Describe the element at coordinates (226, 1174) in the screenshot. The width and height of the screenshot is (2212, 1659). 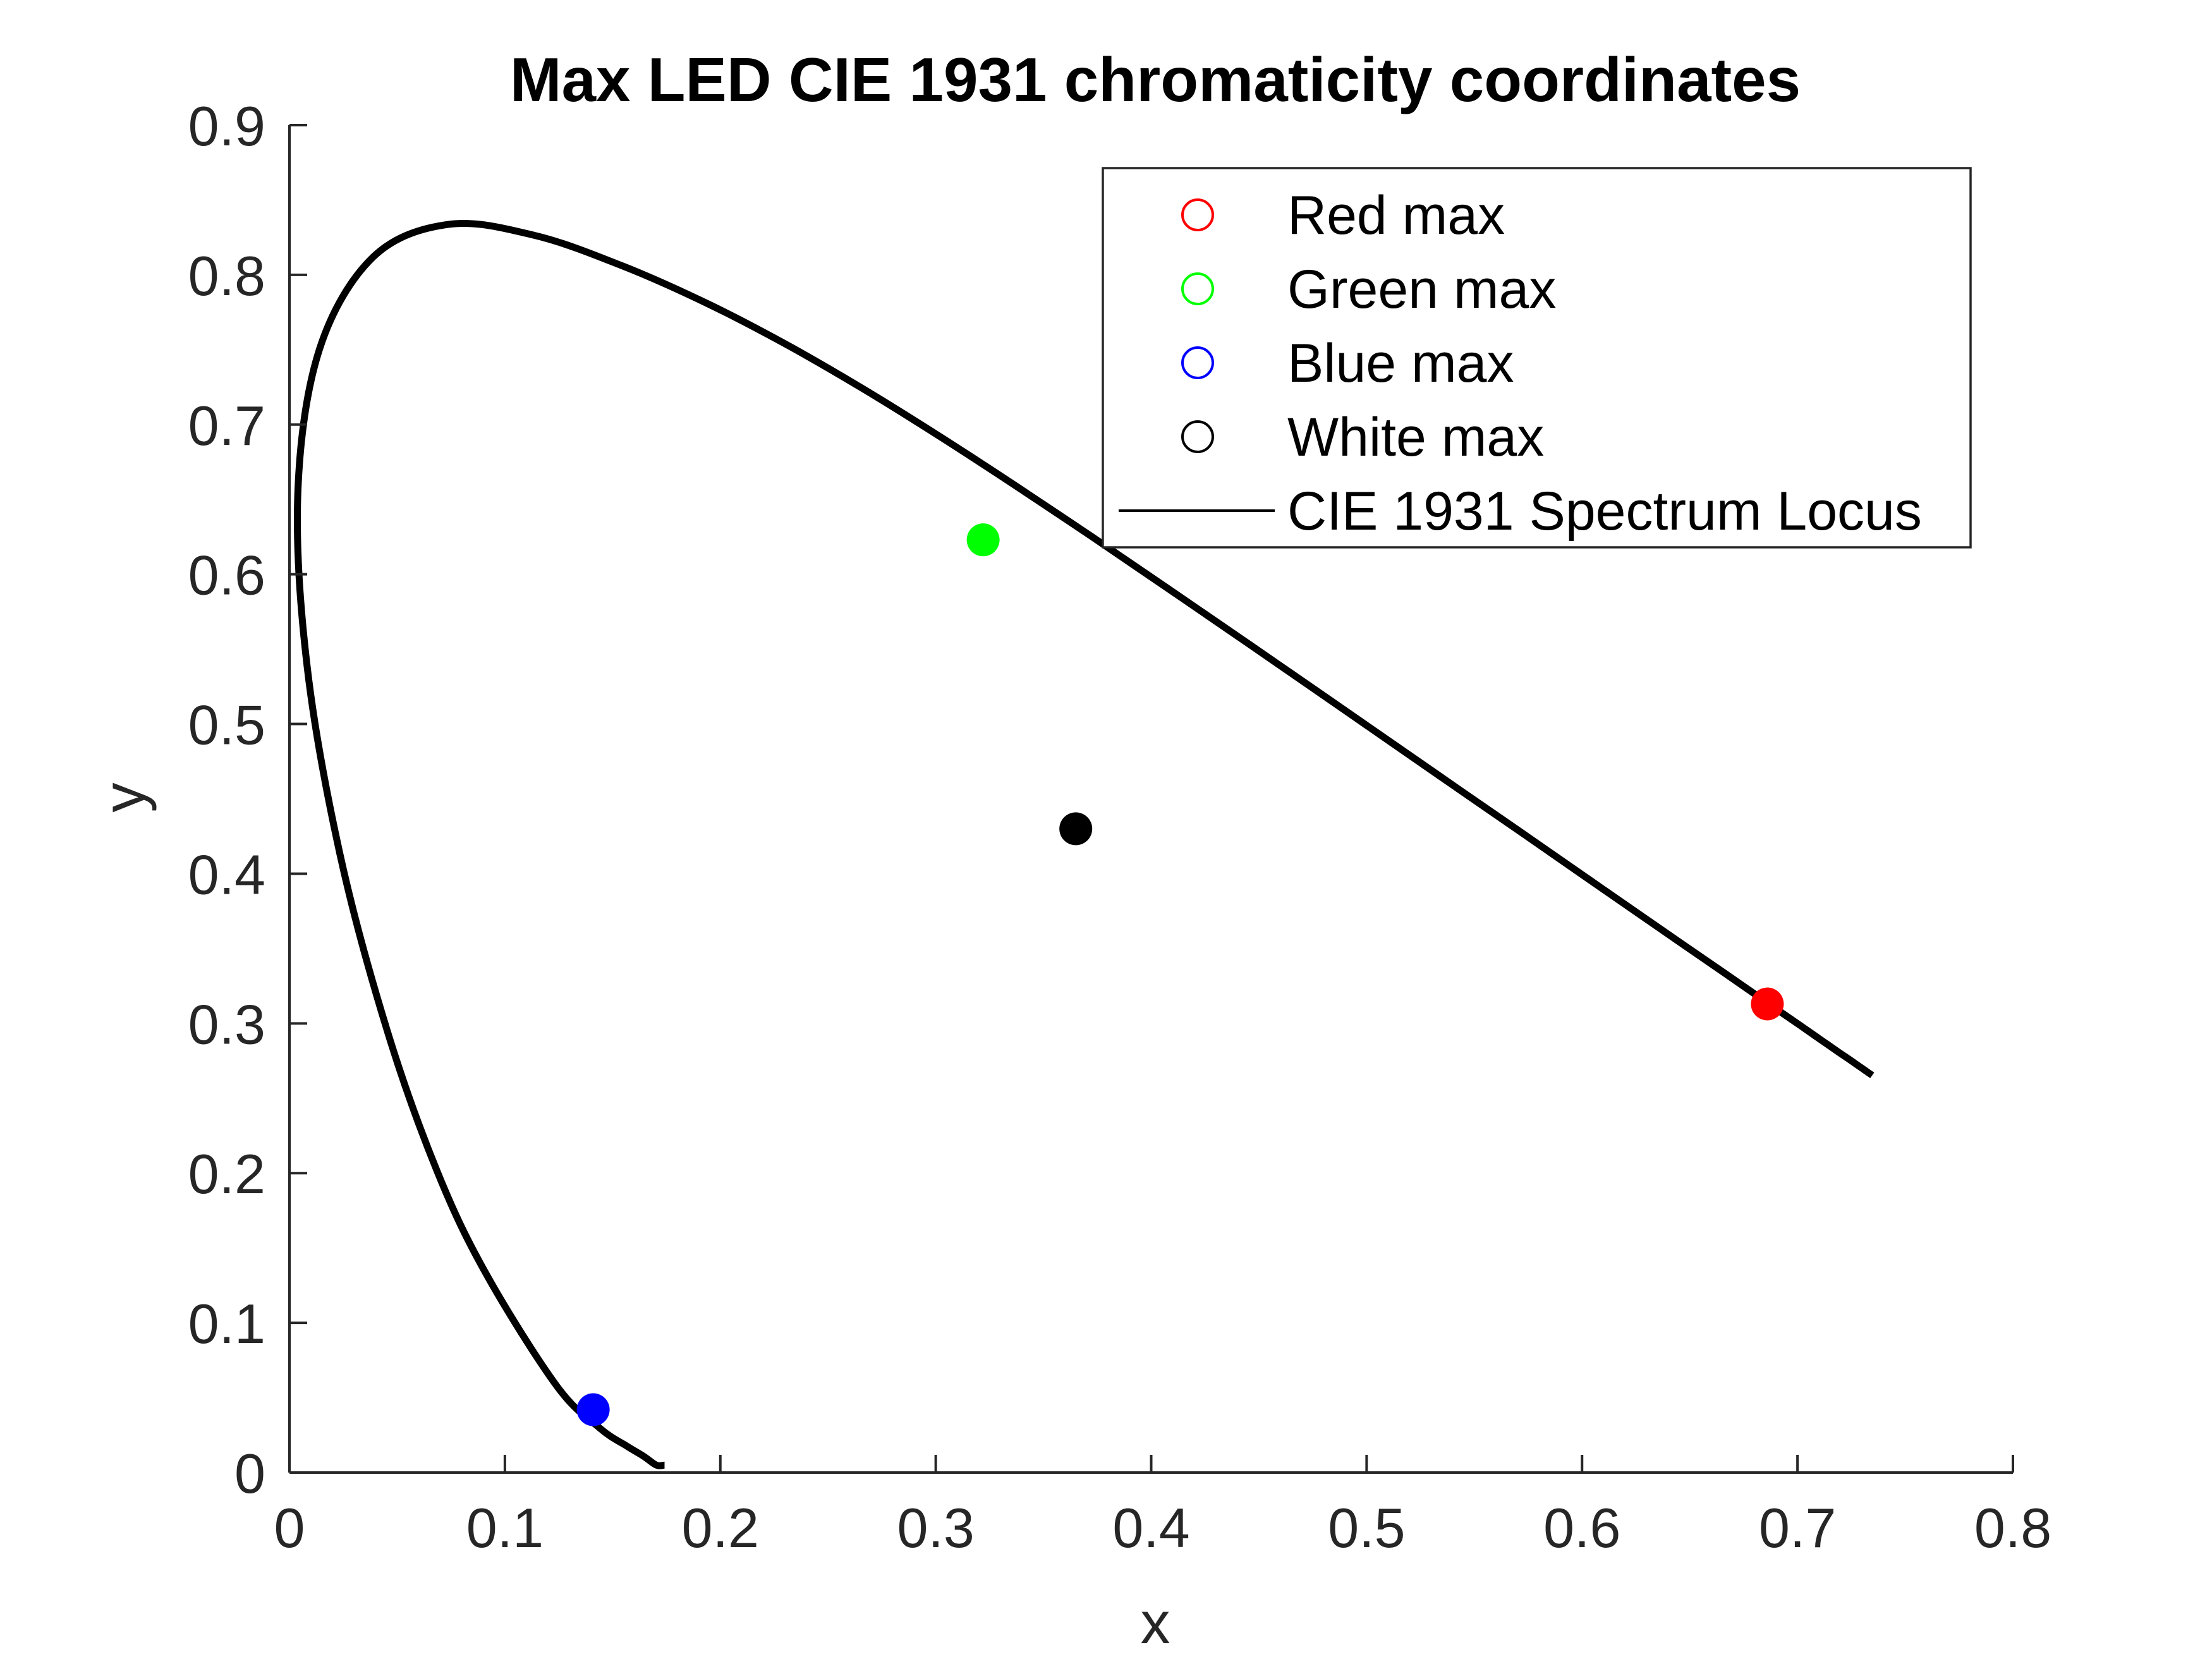
I see `y-tick-label: 0.2` at that location.